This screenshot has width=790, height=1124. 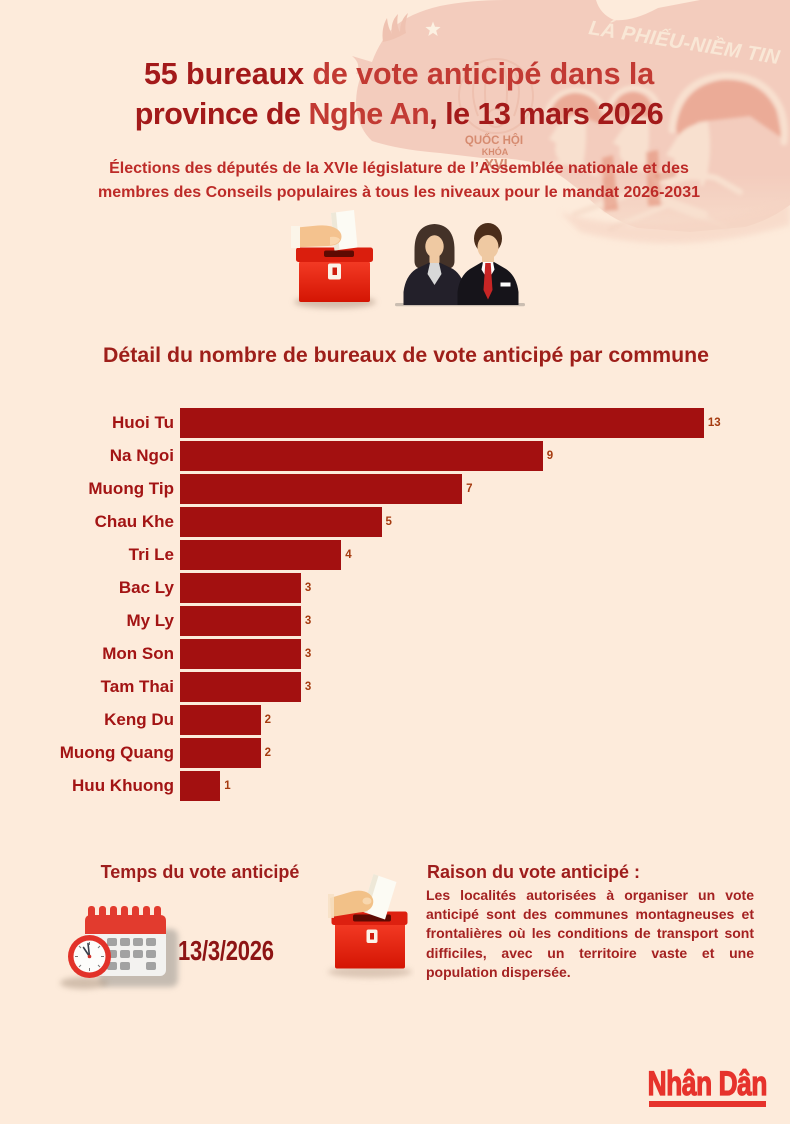 I want to click on svg-text: XVI, so click(x=495, y=165).